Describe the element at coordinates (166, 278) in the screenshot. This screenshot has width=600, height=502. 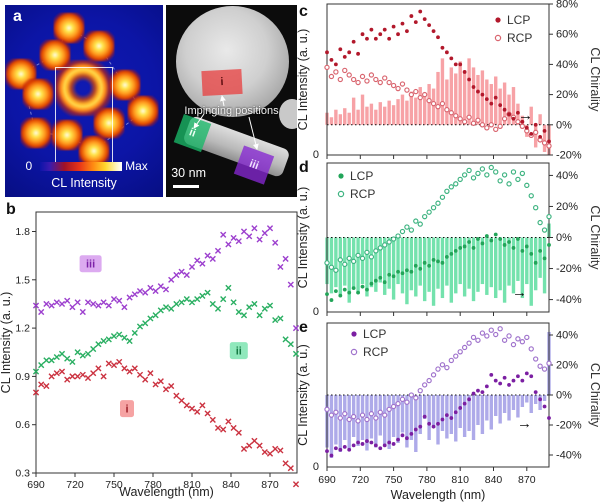
I see `series-iii` at that location.